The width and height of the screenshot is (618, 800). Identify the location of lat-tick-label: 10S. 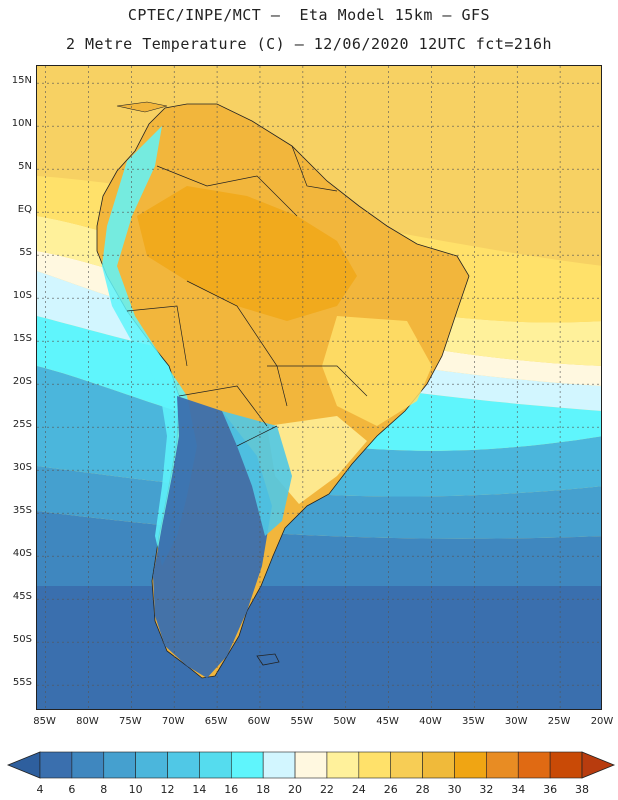
(22, 296).